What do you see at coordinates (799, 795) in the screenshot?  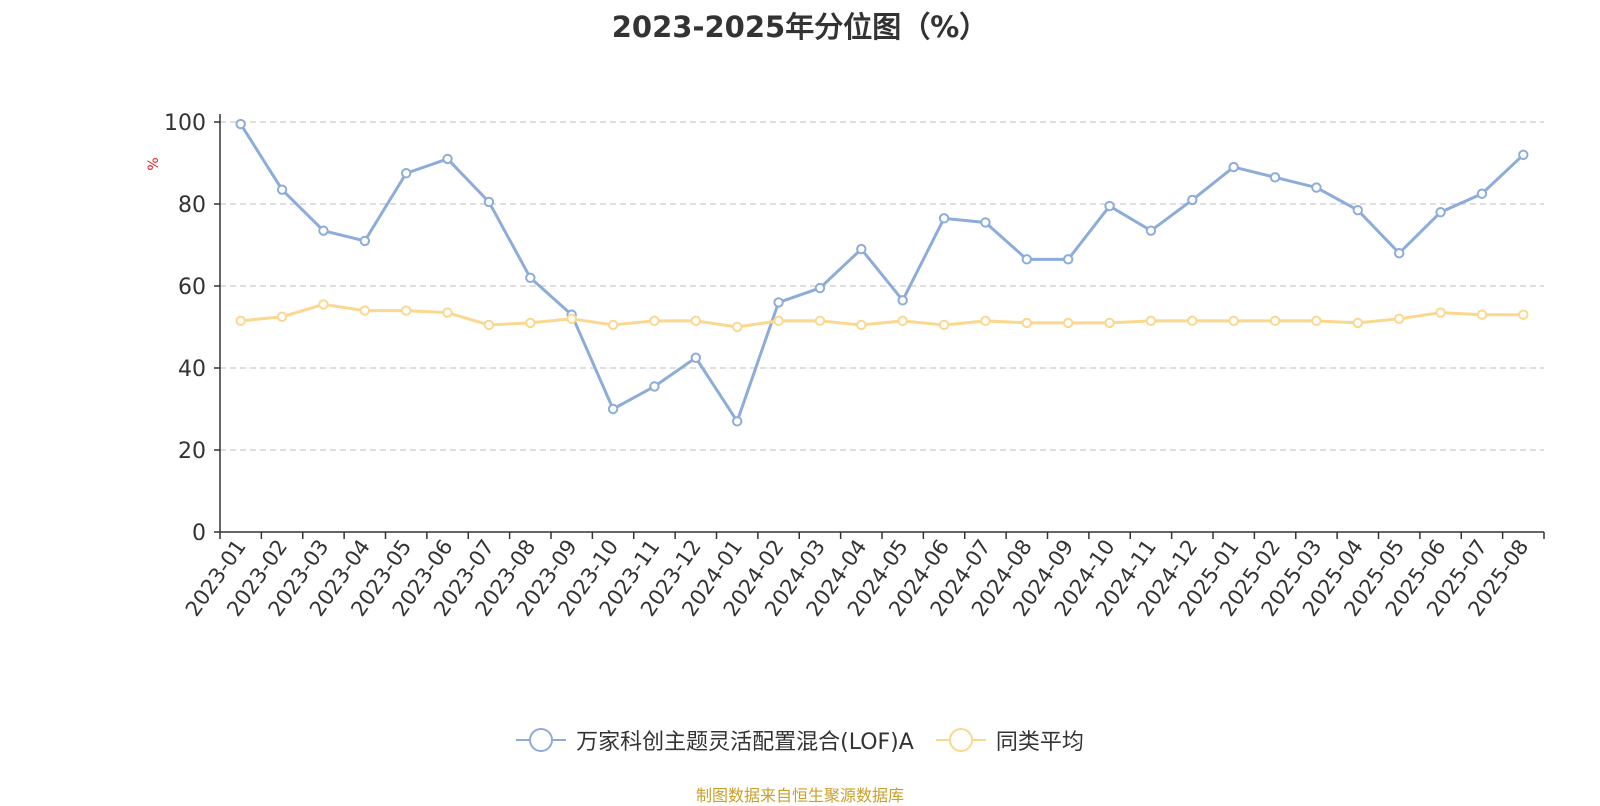 I see `source-note: 制图数据来自恒生聚源数据库` at bounding box center [799, 795].